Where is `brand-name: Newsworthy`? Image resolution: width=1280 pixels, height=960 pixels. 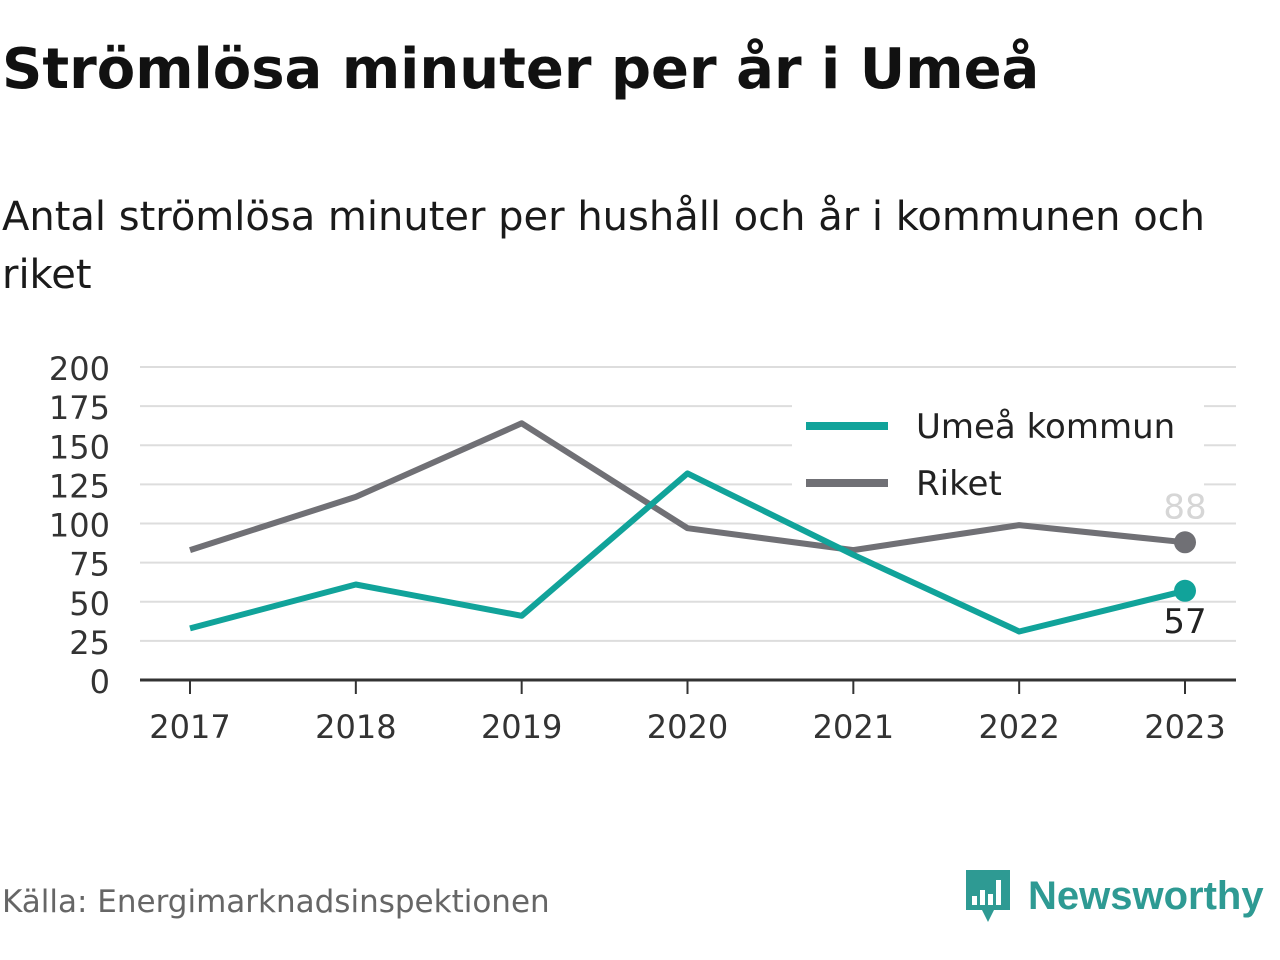 brand-name: Newsworthy is located at coordinates (1146, 895).